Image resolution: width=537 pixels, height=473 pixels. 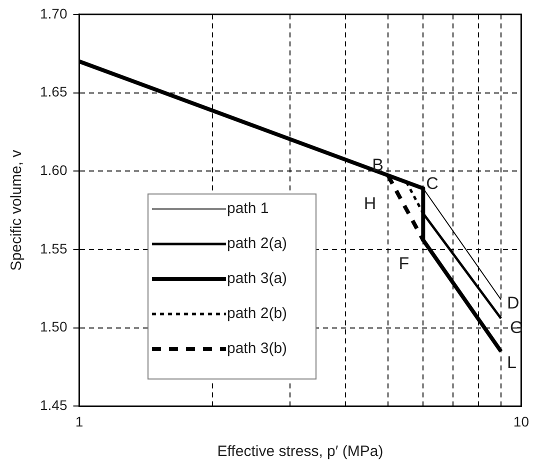 What do you see at coordinates (513, 302) in the screenshot?
I see `annotation: D` at bounding box center [513, 302].